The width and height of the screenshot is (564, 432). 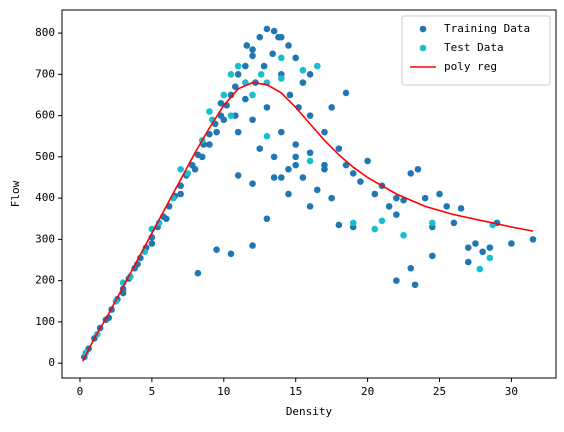 What do you see at coordinates (439, 391) in the screenshot?
I see `x-tick-label: 25` at bounding box center [439, 391].